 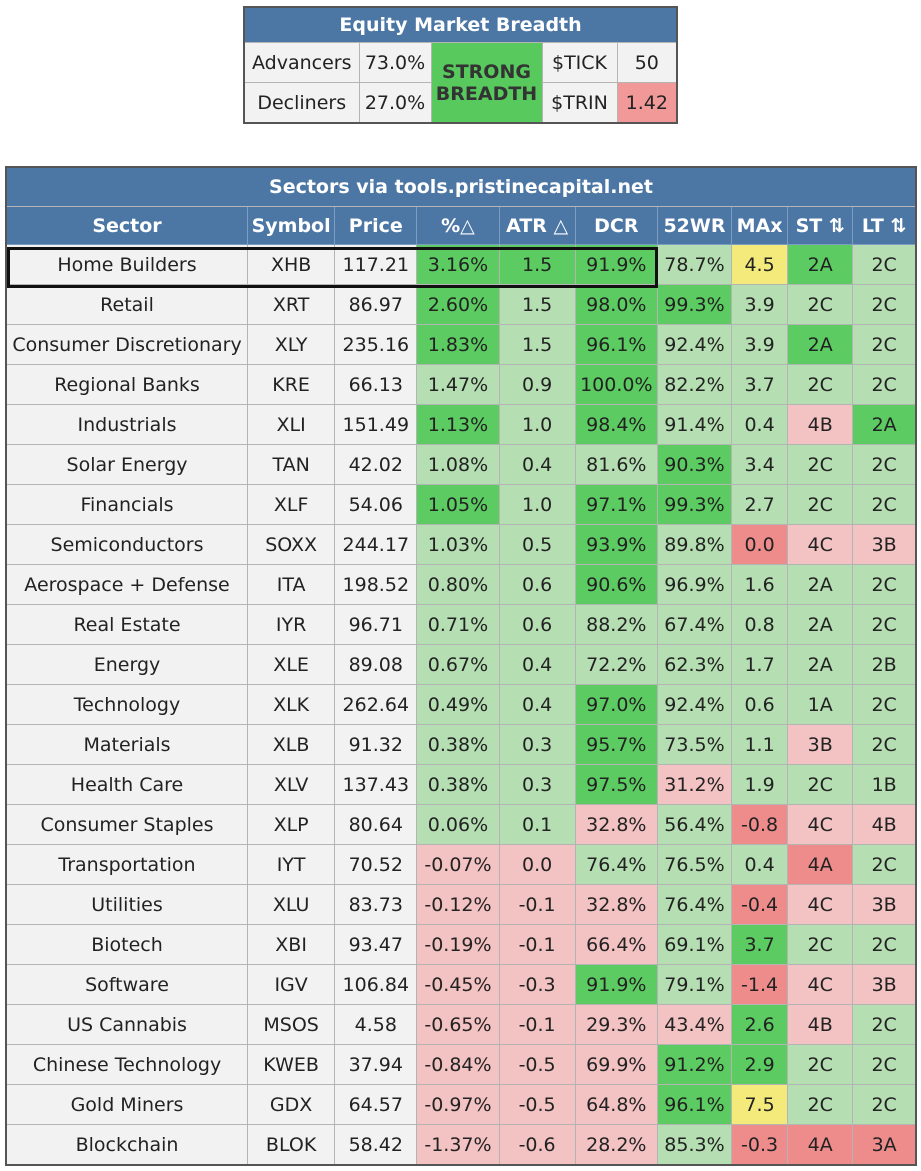 What do you see at coordinates (291, 424) in the screenshot?
I see `symbol-cell: XLI` at bounding box center [291, 424].